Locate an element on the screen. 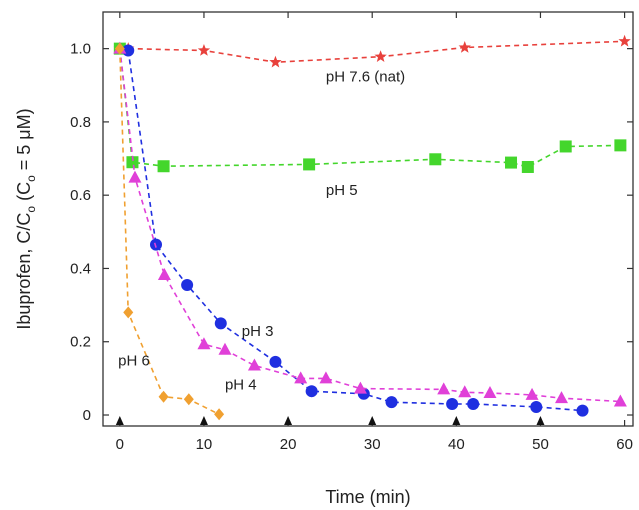  time-arrow-markers is located at coordinates (330, 420).